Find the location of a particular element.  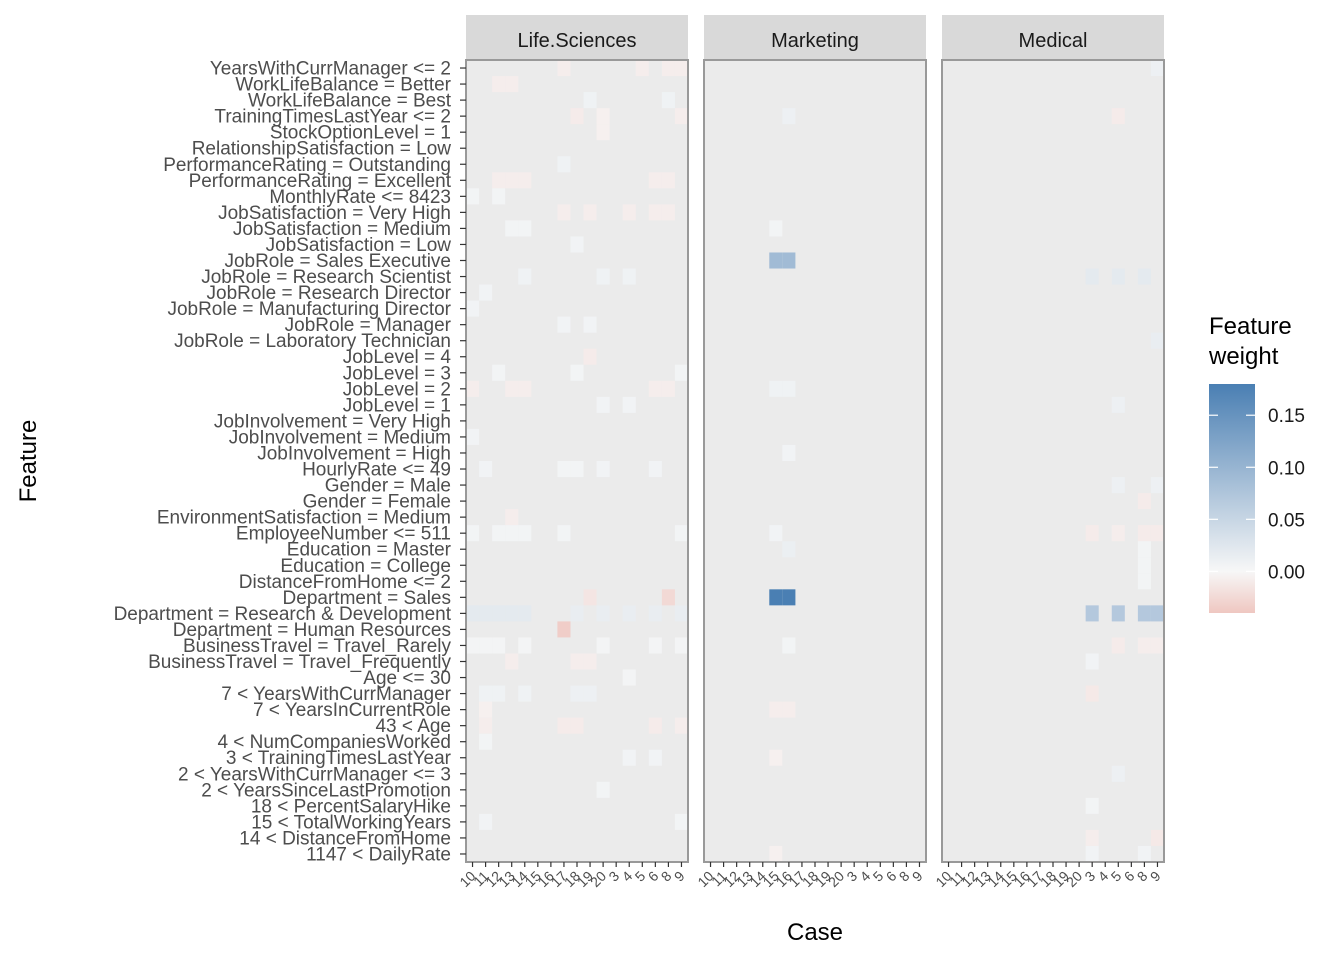

y-tick-label: 14 < DistanceFromHome is located at coordinates (345, 838).